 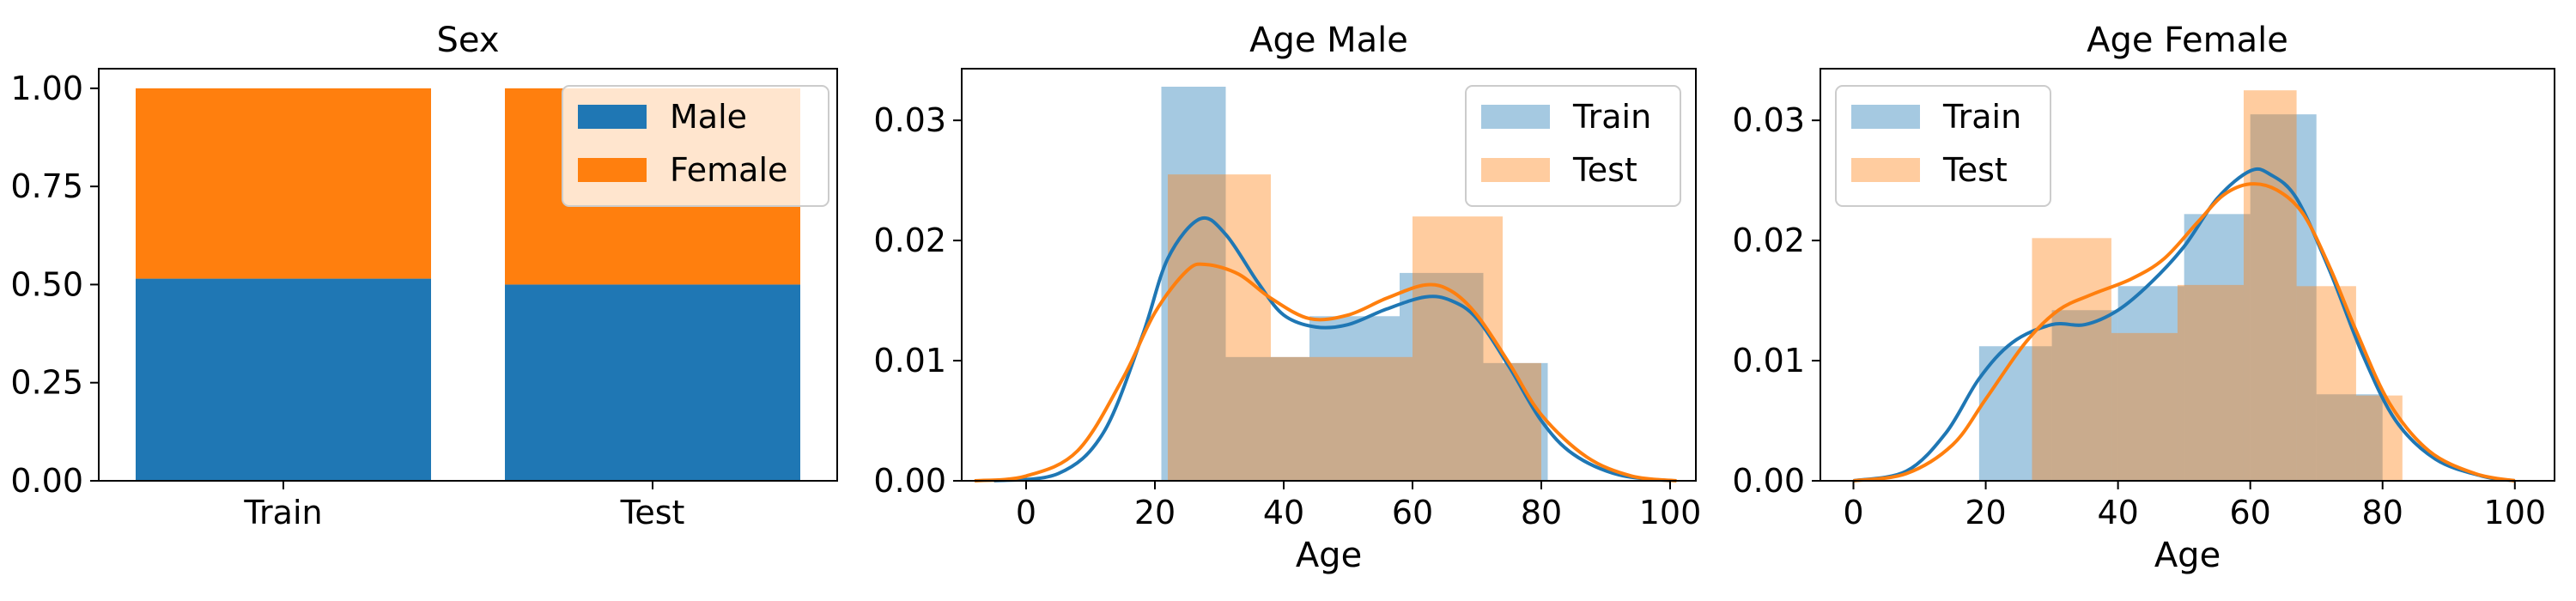 I want to click on bar-female-train, so click(x=283, y=184).